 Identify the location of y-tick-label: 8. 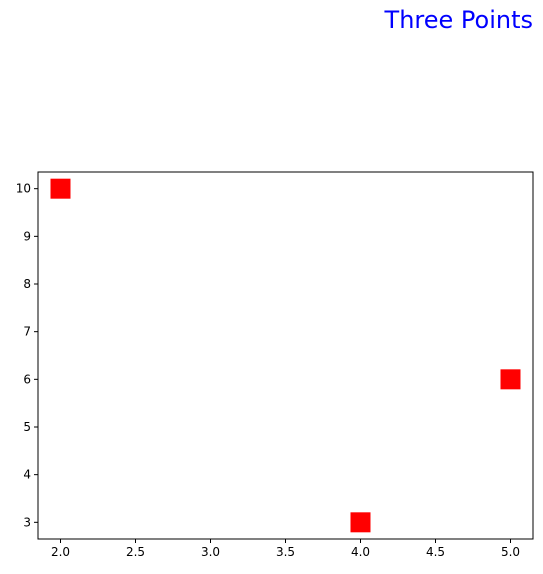
(27, 284).